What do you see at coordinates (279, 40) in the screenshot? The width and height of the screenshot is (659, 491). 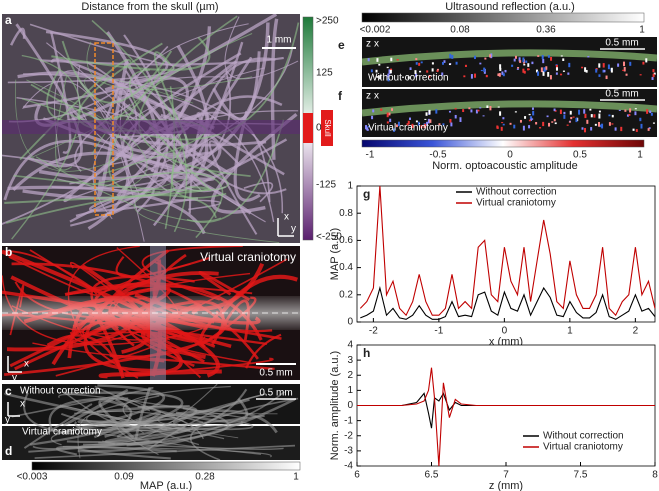 I see `scale-label: 1 mm` at bounding box center [279, 40].